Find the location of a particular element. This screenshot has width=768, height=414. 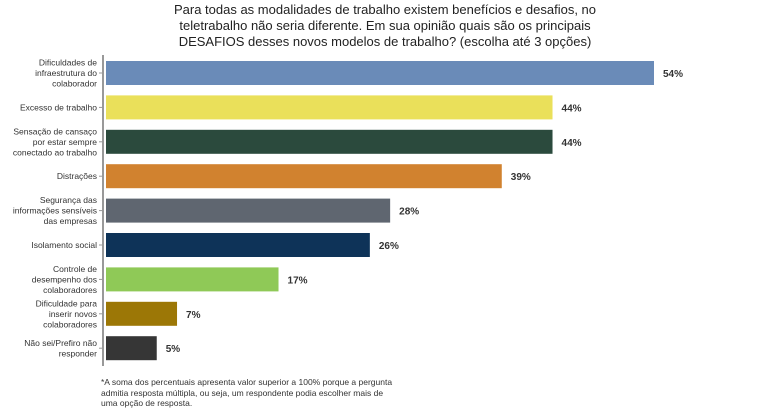

data-label: 54% is located at coordinates (673, 74).